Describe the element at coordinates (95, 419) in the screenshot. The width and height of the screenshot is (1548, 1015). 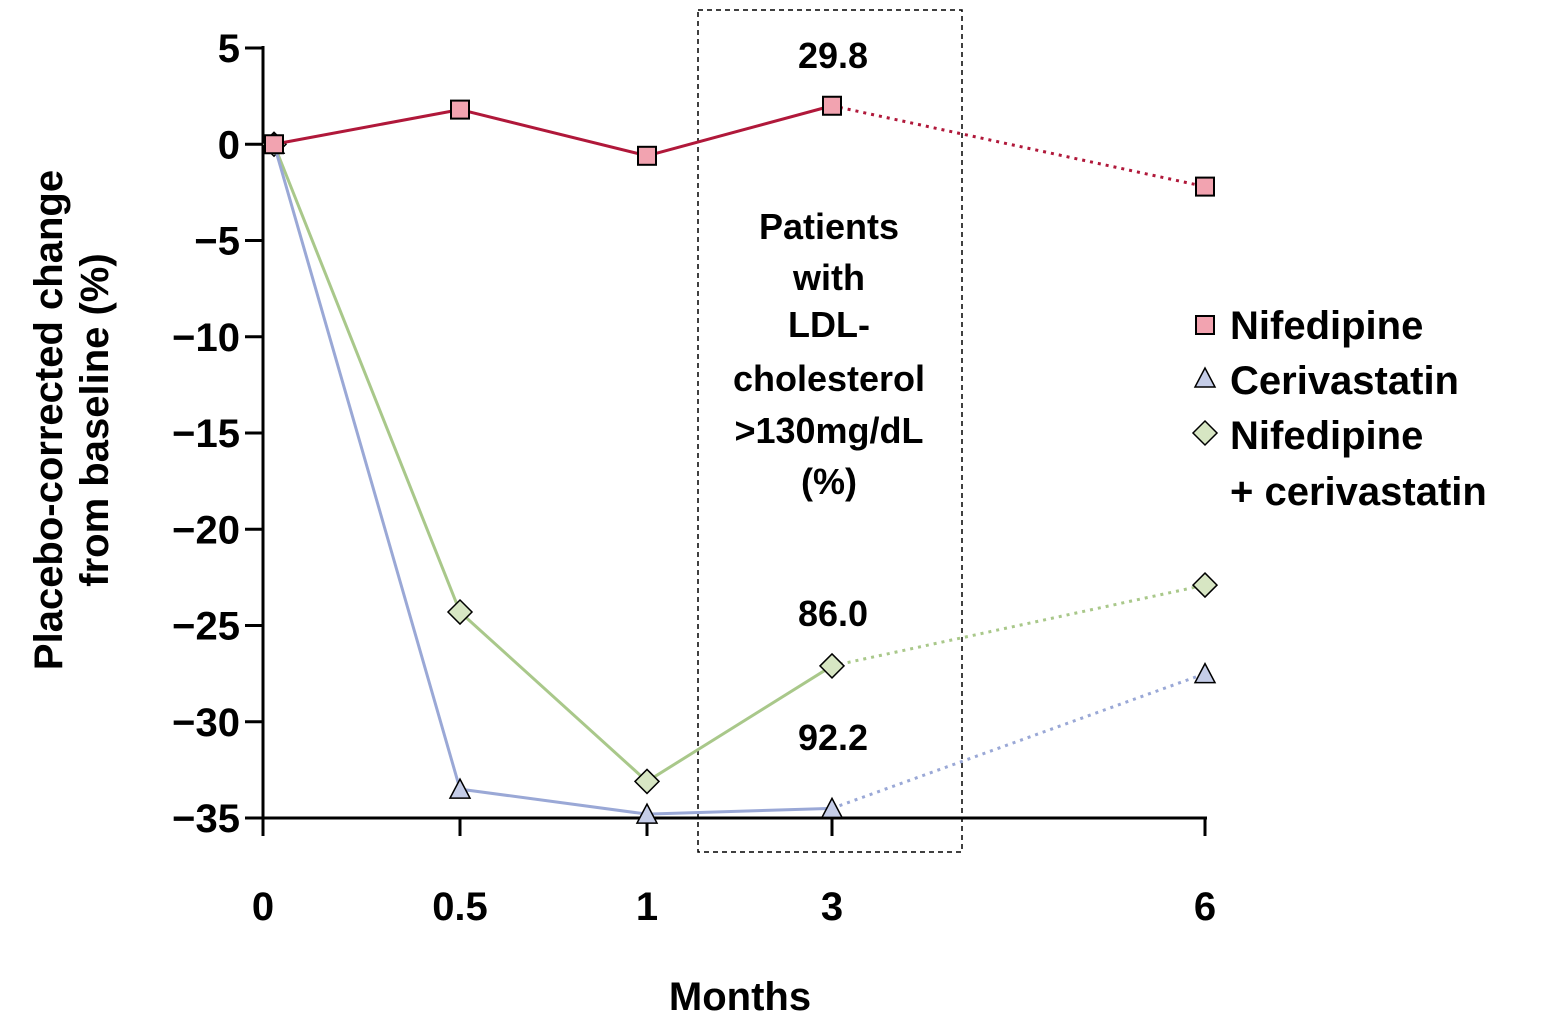
I see `y-axis-title-line: from baseline (%)` at that location.